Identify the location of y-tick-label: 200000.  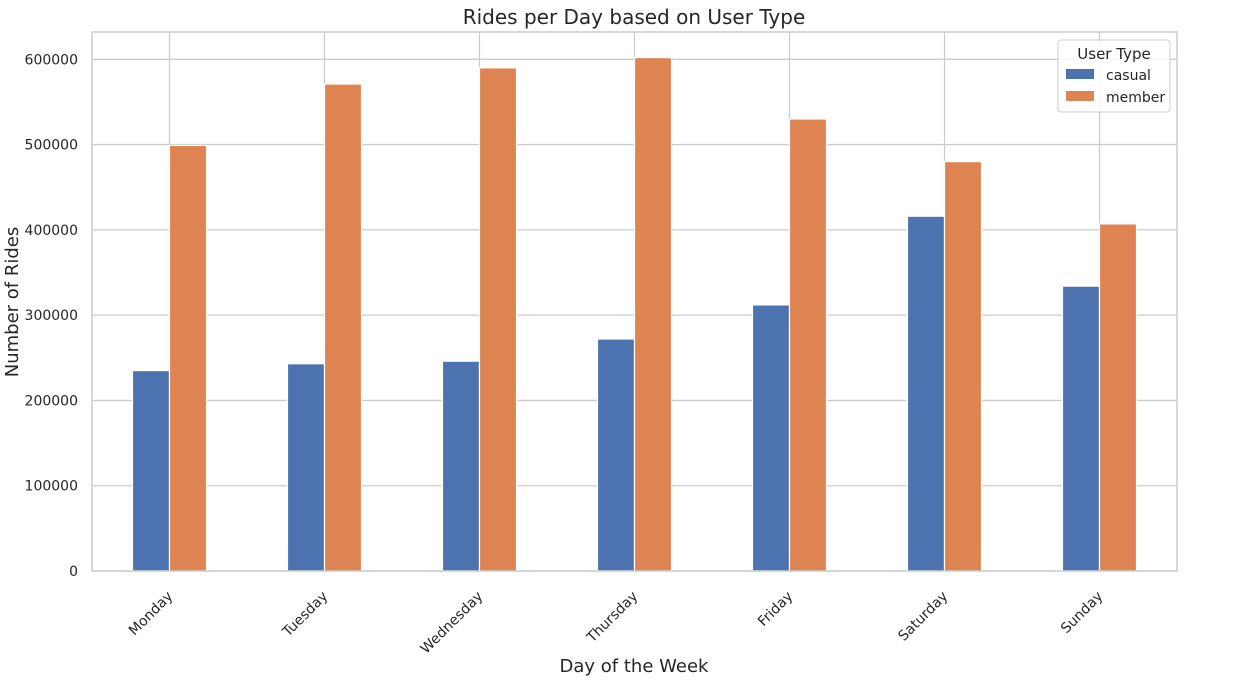
(51, 401).